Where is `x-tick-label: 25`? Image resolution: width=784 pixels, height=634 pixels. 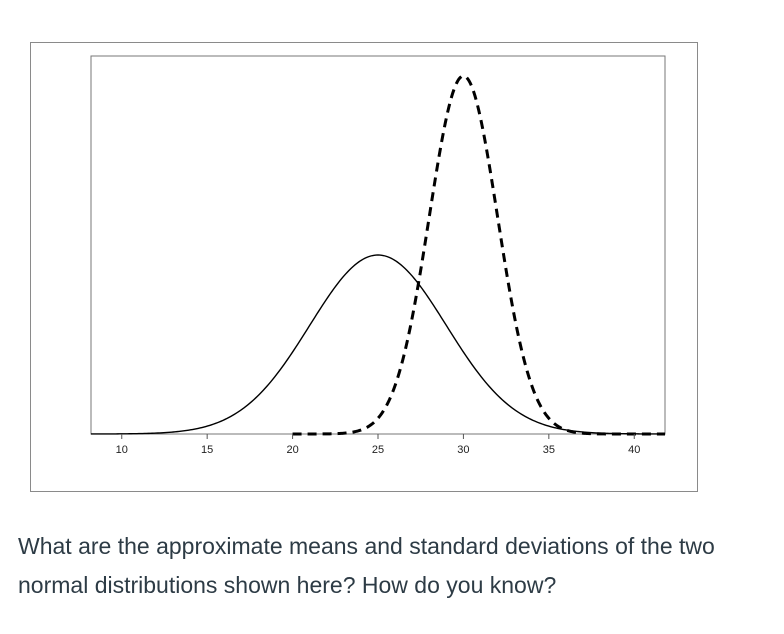
x-tick-label: 25 is located at coordinates (378, 450).